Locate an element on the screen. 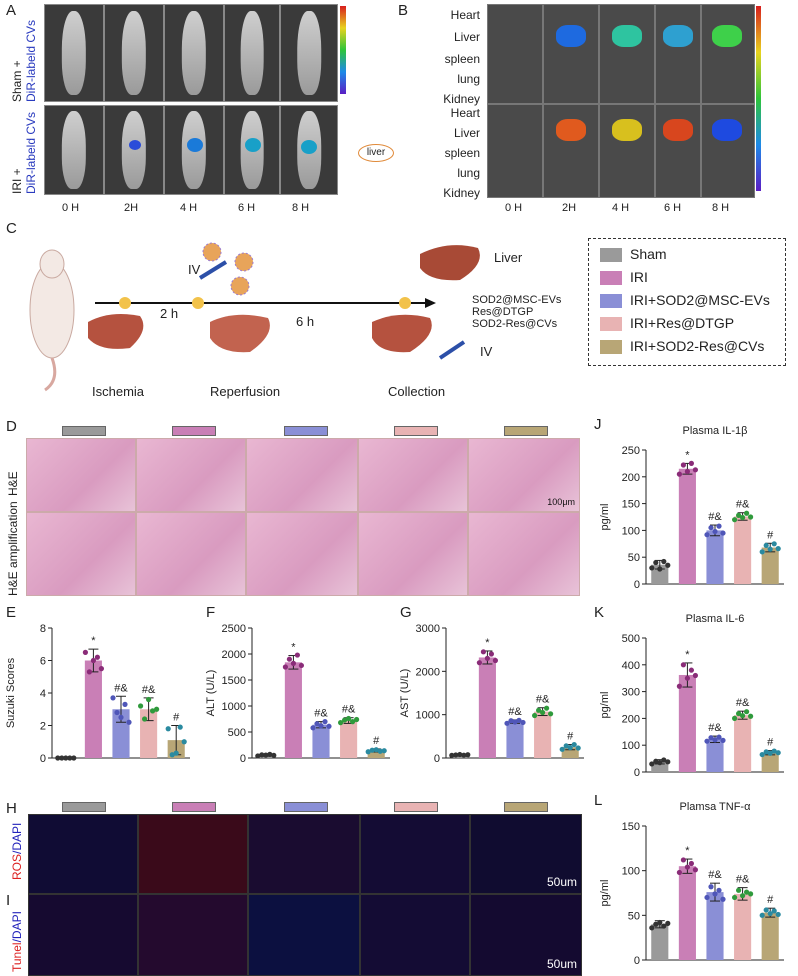 The height and width of the screenshot is (976, 798). panel-label-f: F is located at coordinates (211, 612).